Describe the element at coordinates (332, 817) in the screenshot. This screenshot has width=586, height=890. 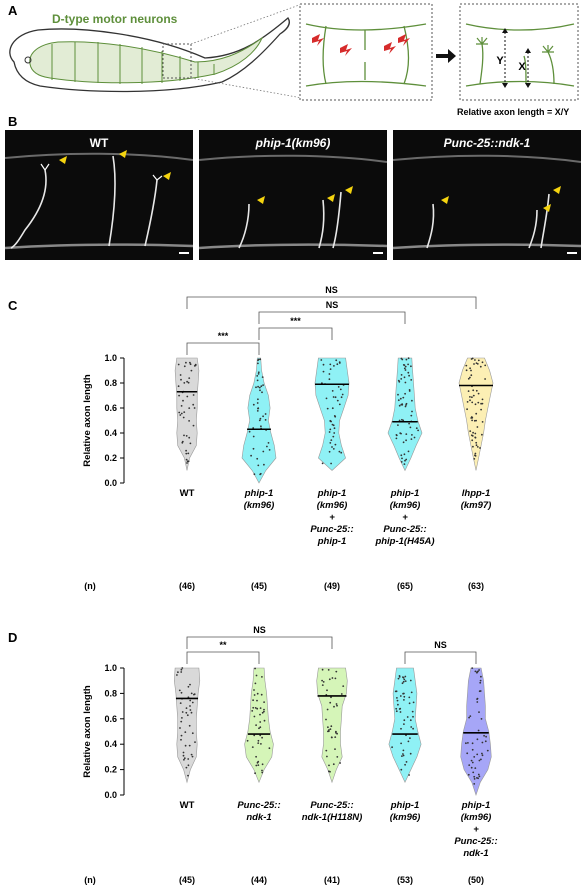
I see `category-label: ndk-1(H118N)` at that location.